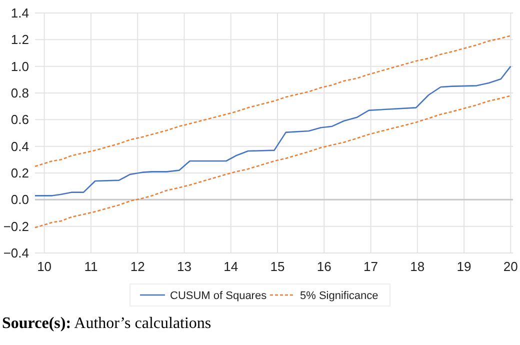 This screenshot has width=520, height=345. What do you see at coordinates (277, 266) in the screenshot?
I see `x-tick-label: 15` at bounding box center [277, 266].